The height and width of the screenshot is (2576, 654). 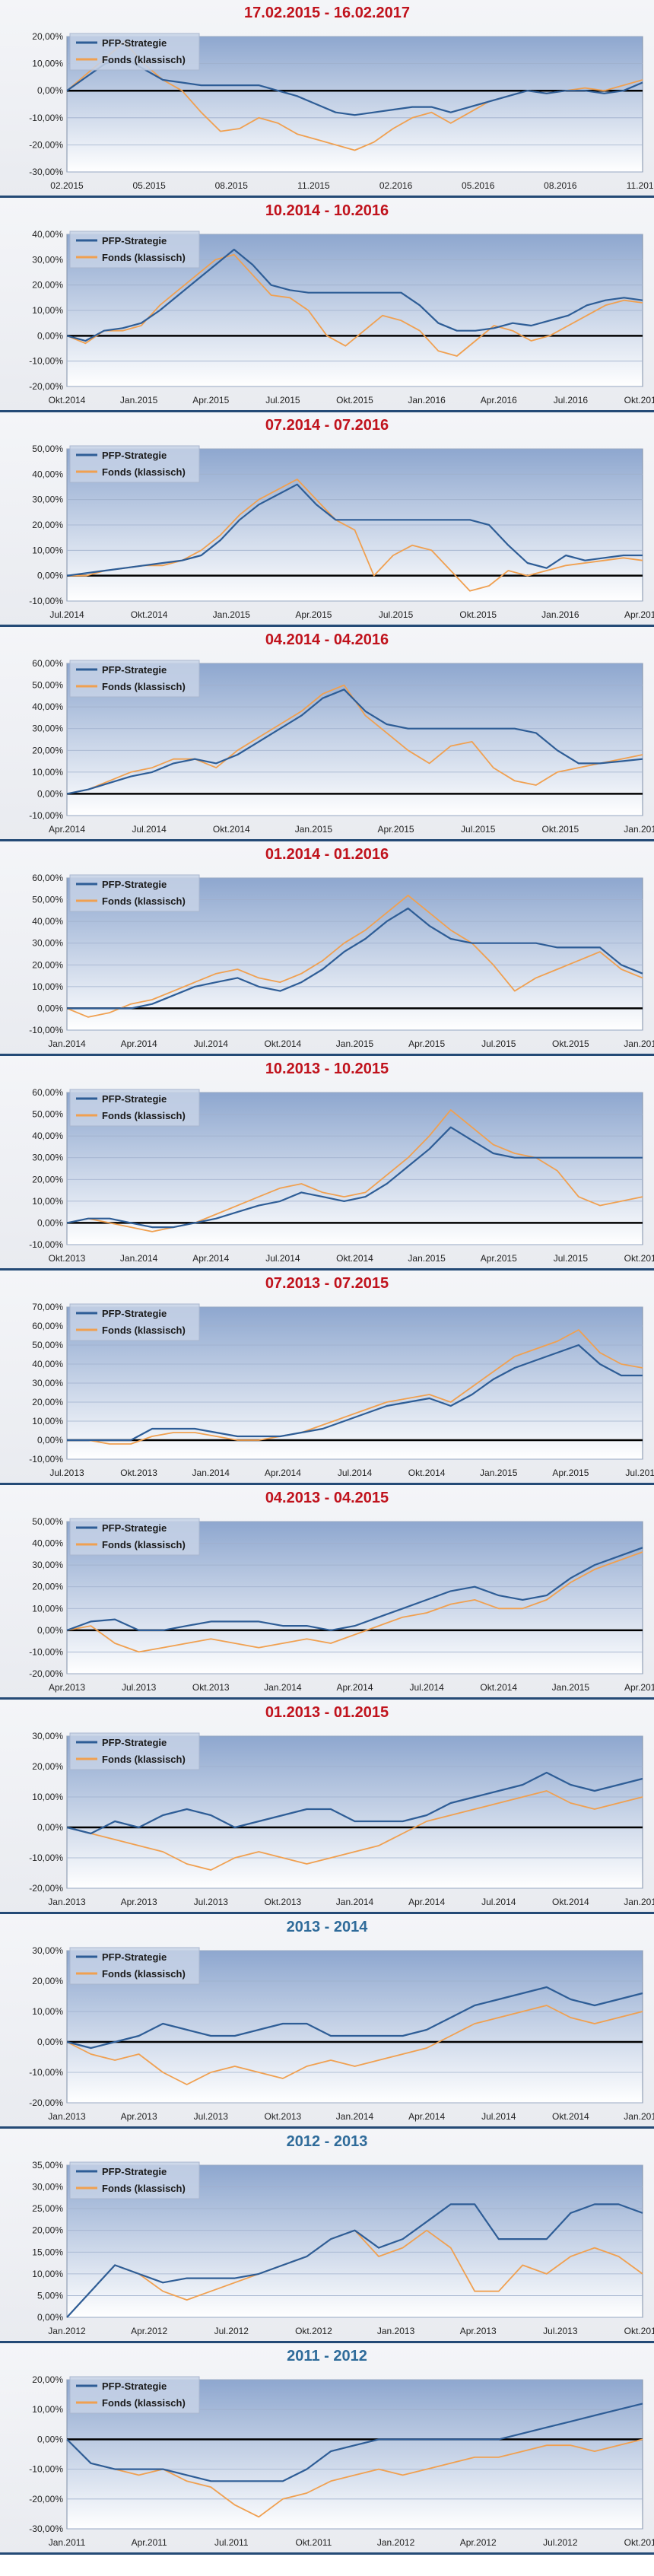 I want to click on chart-title: 10.2014 - 10.2016, so click(x=327, y=210).